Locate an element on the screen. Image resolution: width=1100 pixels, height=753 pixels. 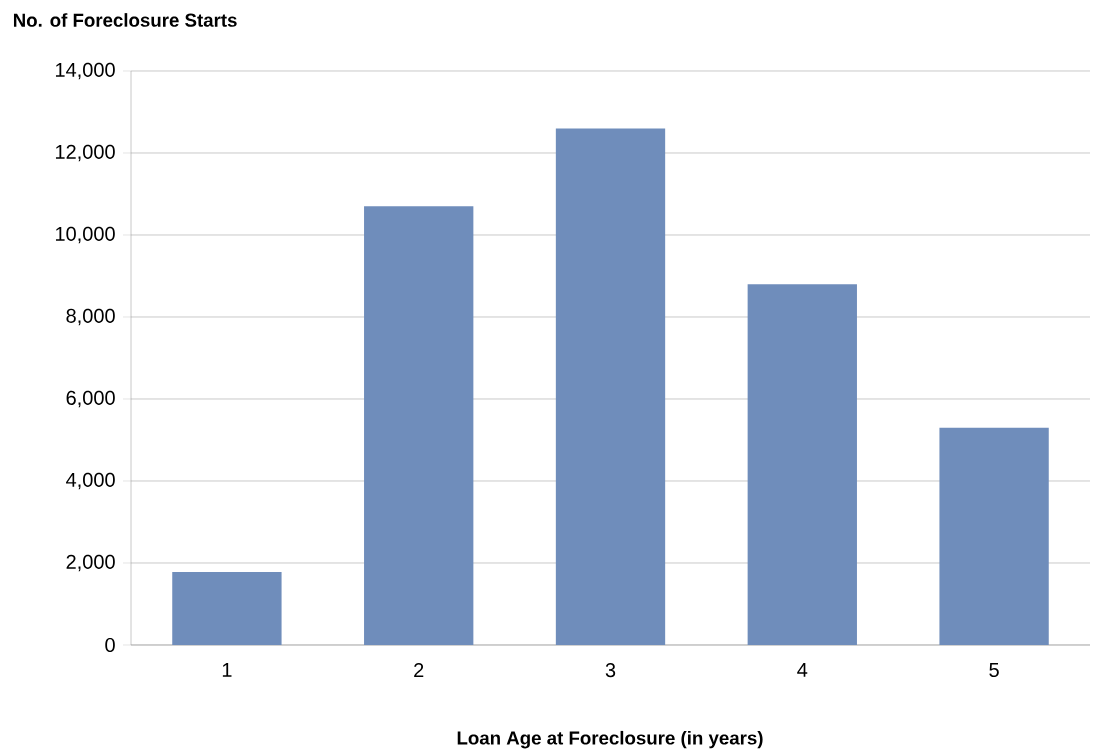
x-tick-label: 4 is located at coordinates (802, 670).